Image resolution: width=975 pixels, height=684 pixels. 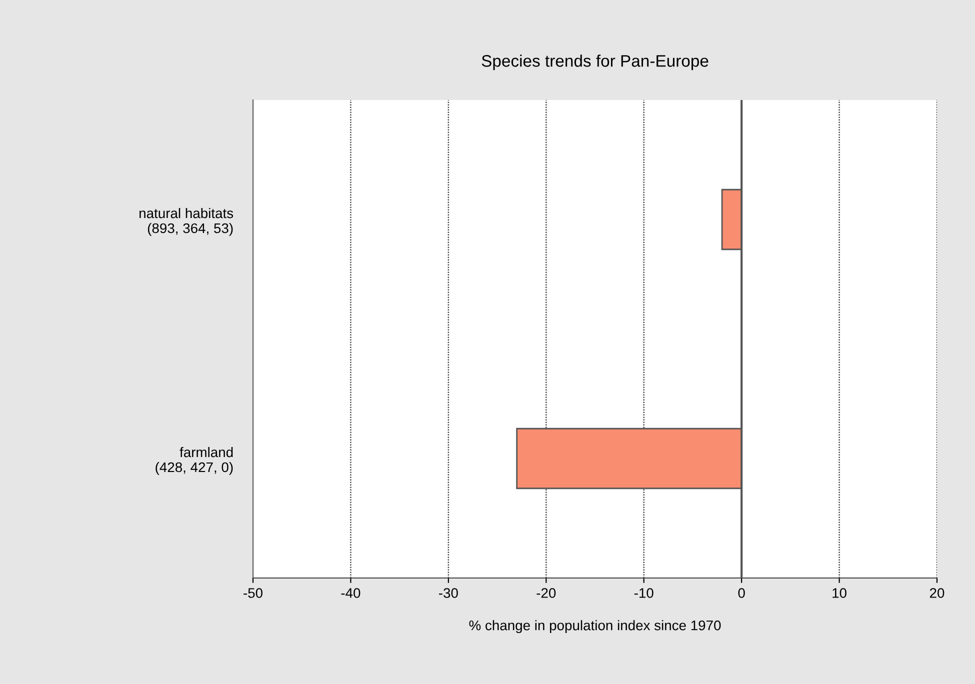 What do you see at coordinates (595, 627) in the screenshot?
I see `x-axis-title: % change in population index since 1970` at bounding box center [595, 627].